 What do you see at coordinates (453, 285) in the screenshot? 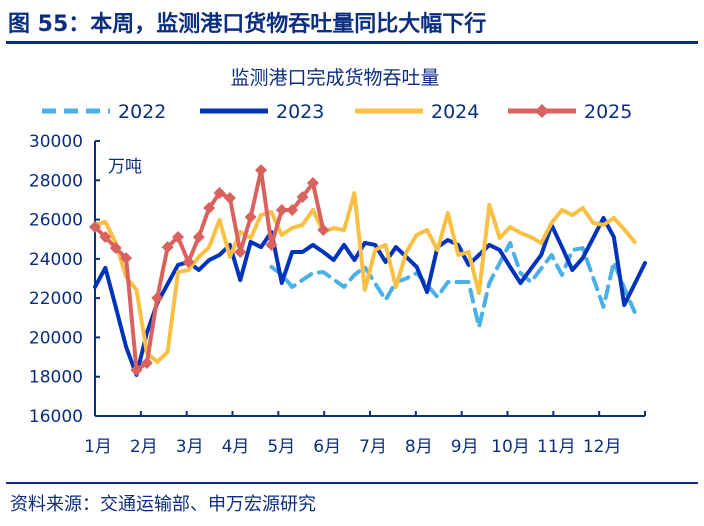
I see `series-line-2022` at bounding box center [453, 285].